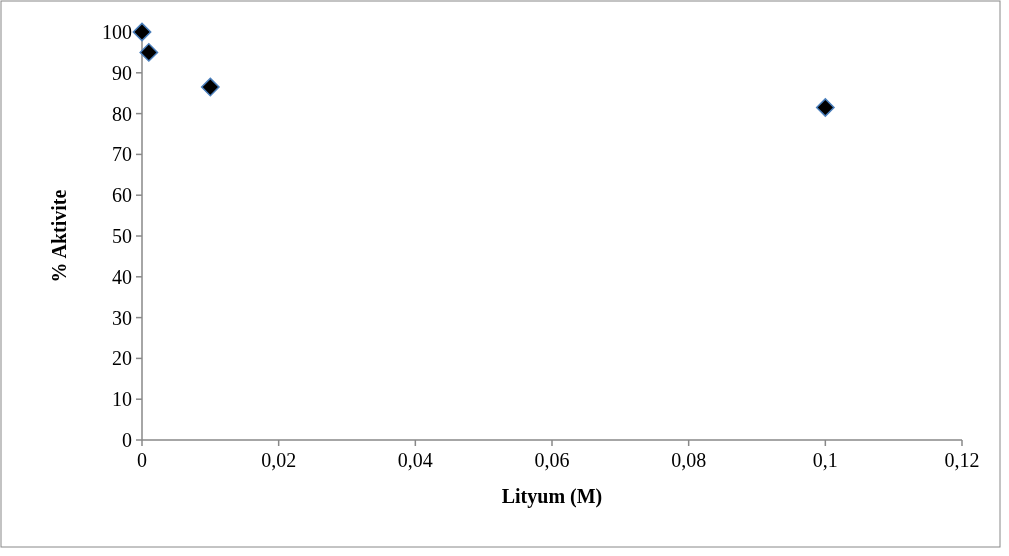 Image resolution: width=1009 pixels, height=556 pixels. I want to click on x-tick-label: 0,02, so click(279, 460).